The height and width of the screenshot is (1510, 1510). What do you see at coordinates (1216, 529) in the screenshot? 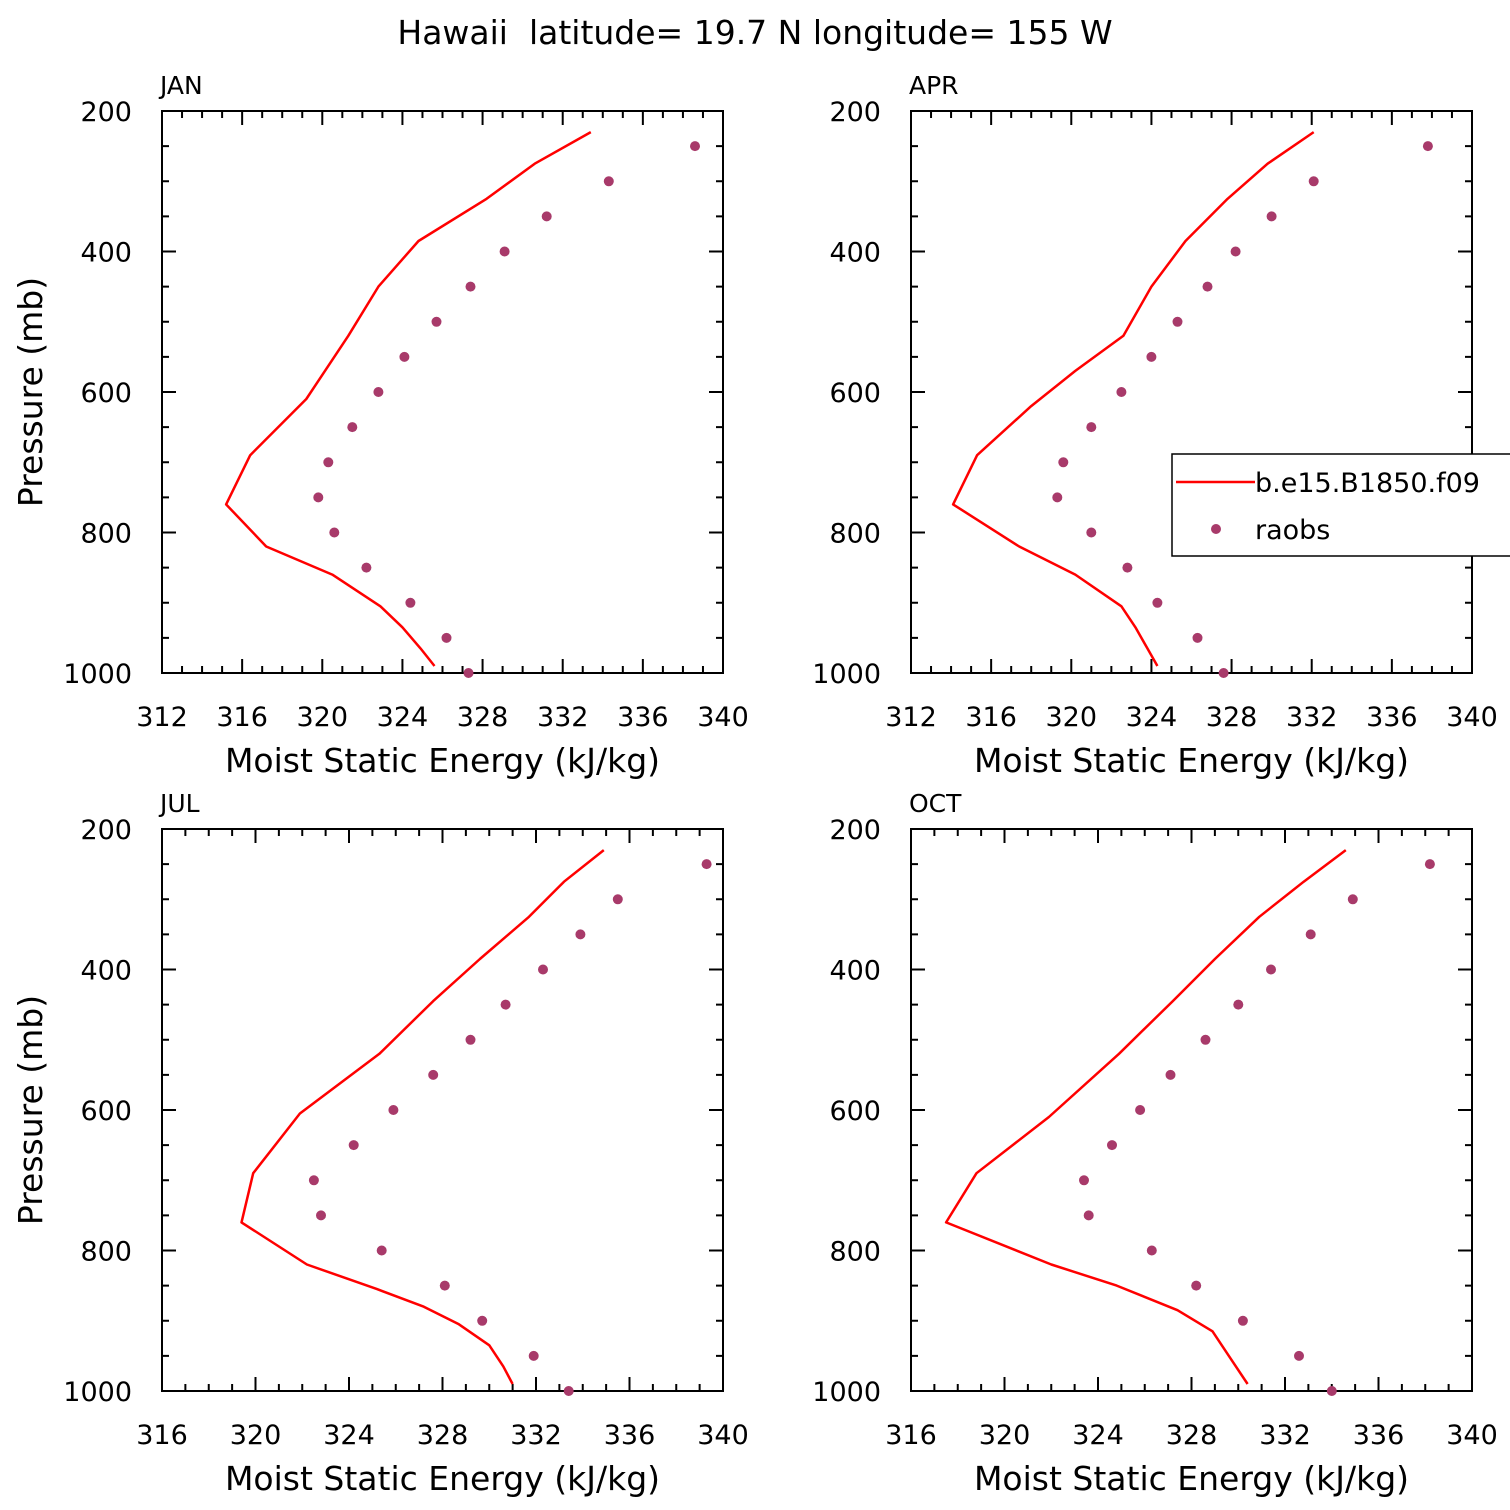
I see `legend-marker-swatch` at bounding box center [1216, 529].